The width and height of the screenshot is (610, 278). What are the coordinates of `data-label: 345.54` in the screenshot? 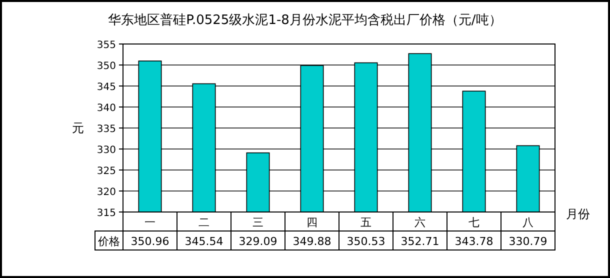 It's located at (204, 241).